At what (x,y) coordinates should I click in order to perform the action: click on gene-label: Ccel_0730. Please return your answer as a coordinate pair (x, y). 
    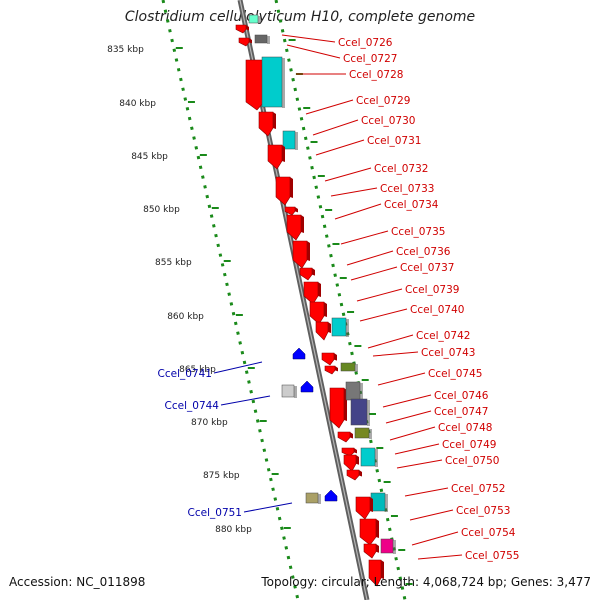
    Looking at the image, I should click on (388, 121).